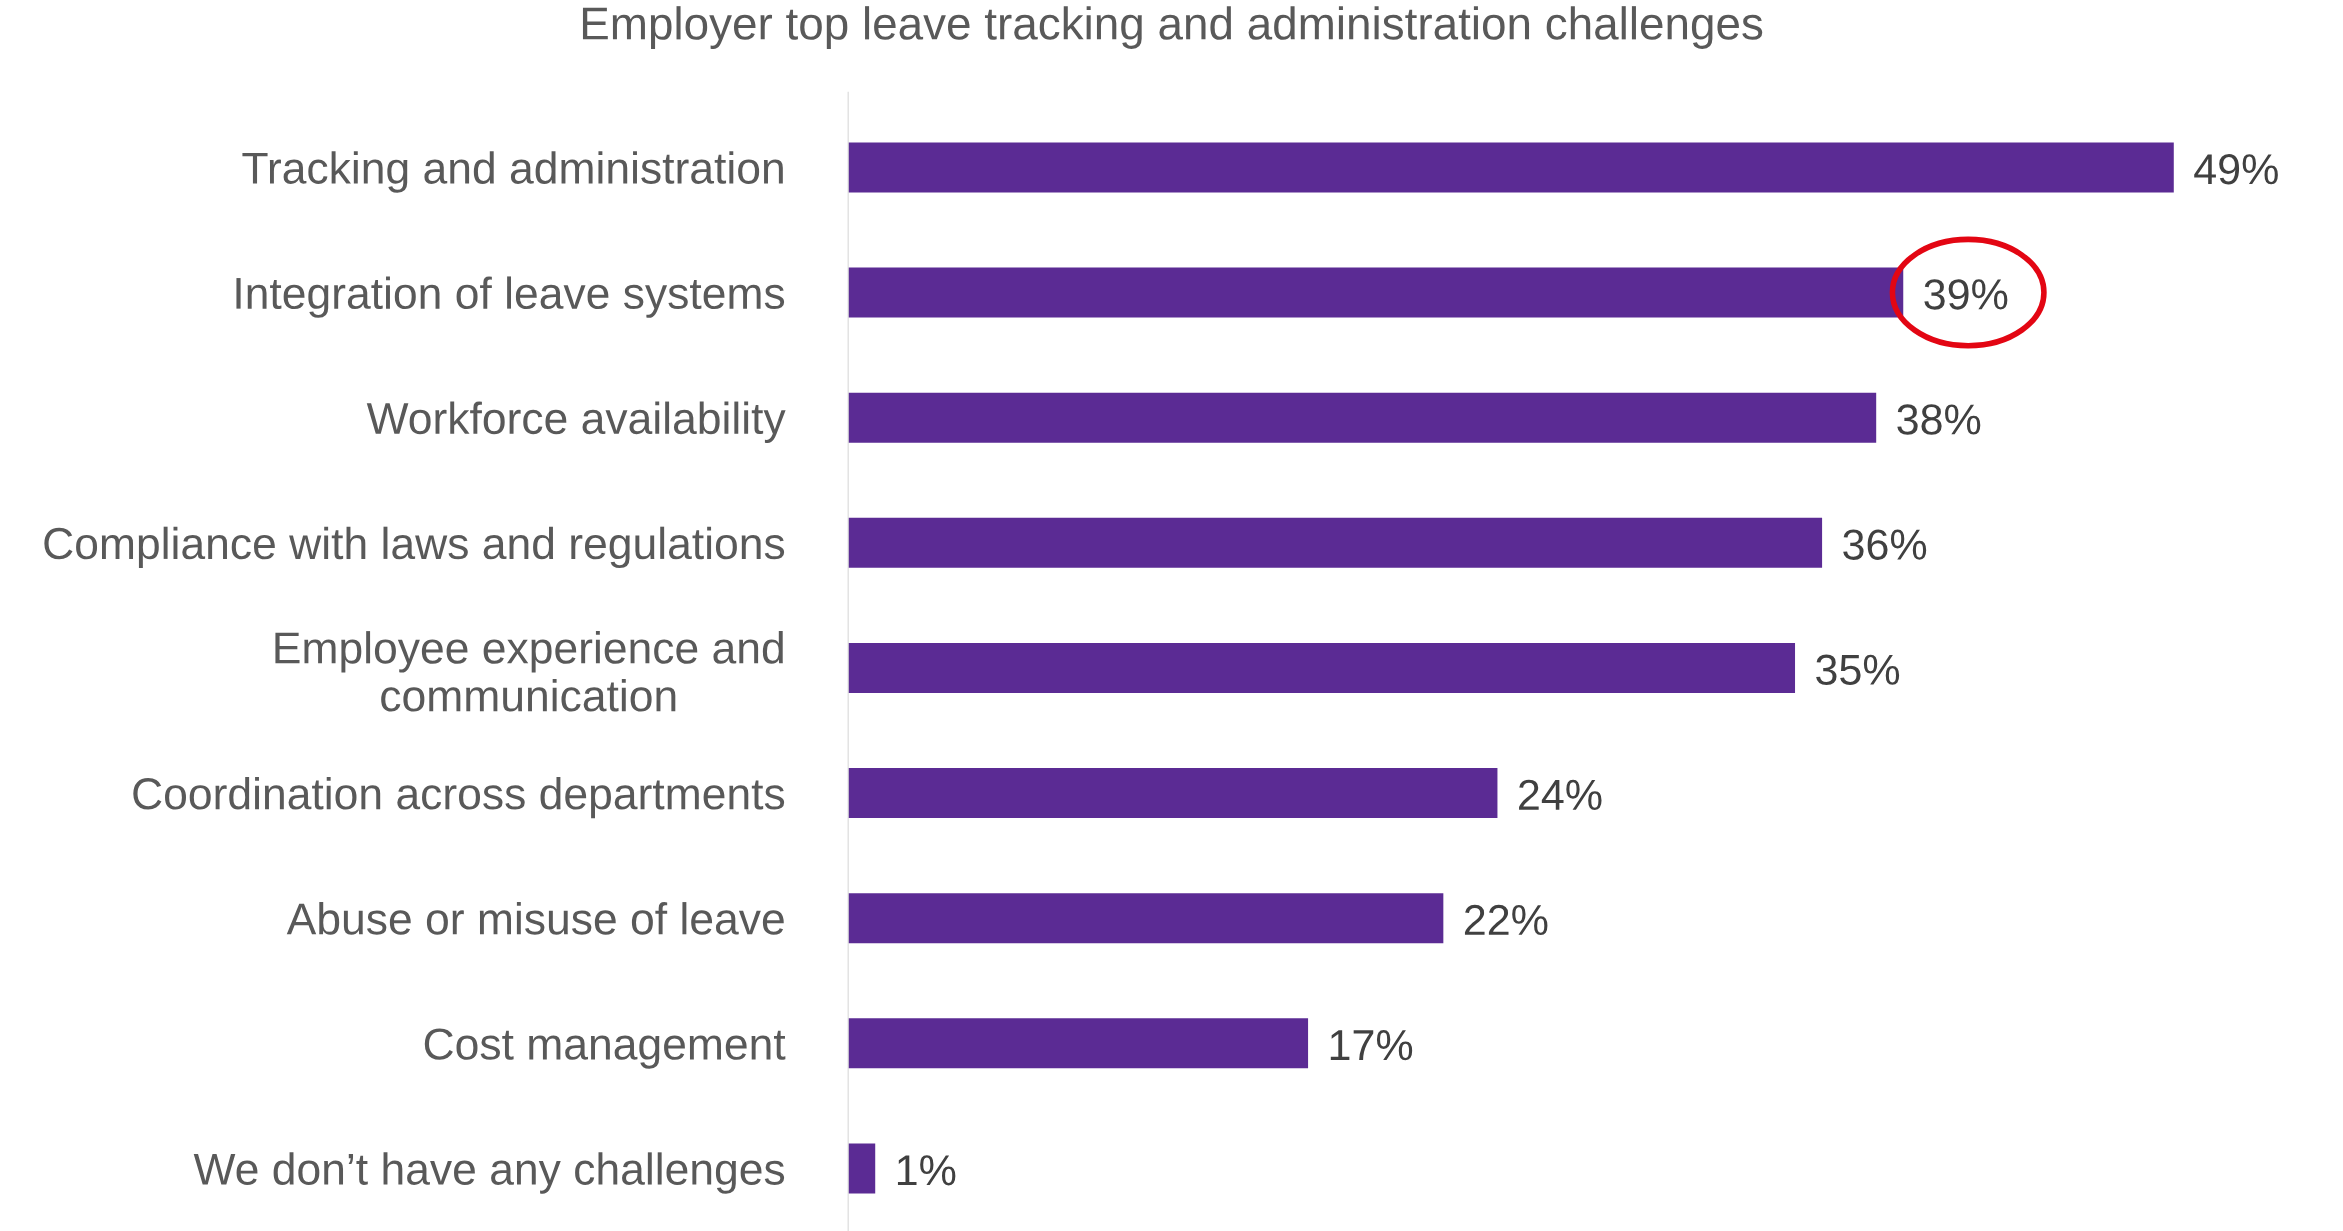  What do you see at coordinates (605, 1048) in the screenshot?
I see `y-tick-label: Cost management` at bounding box center [605, 1048].